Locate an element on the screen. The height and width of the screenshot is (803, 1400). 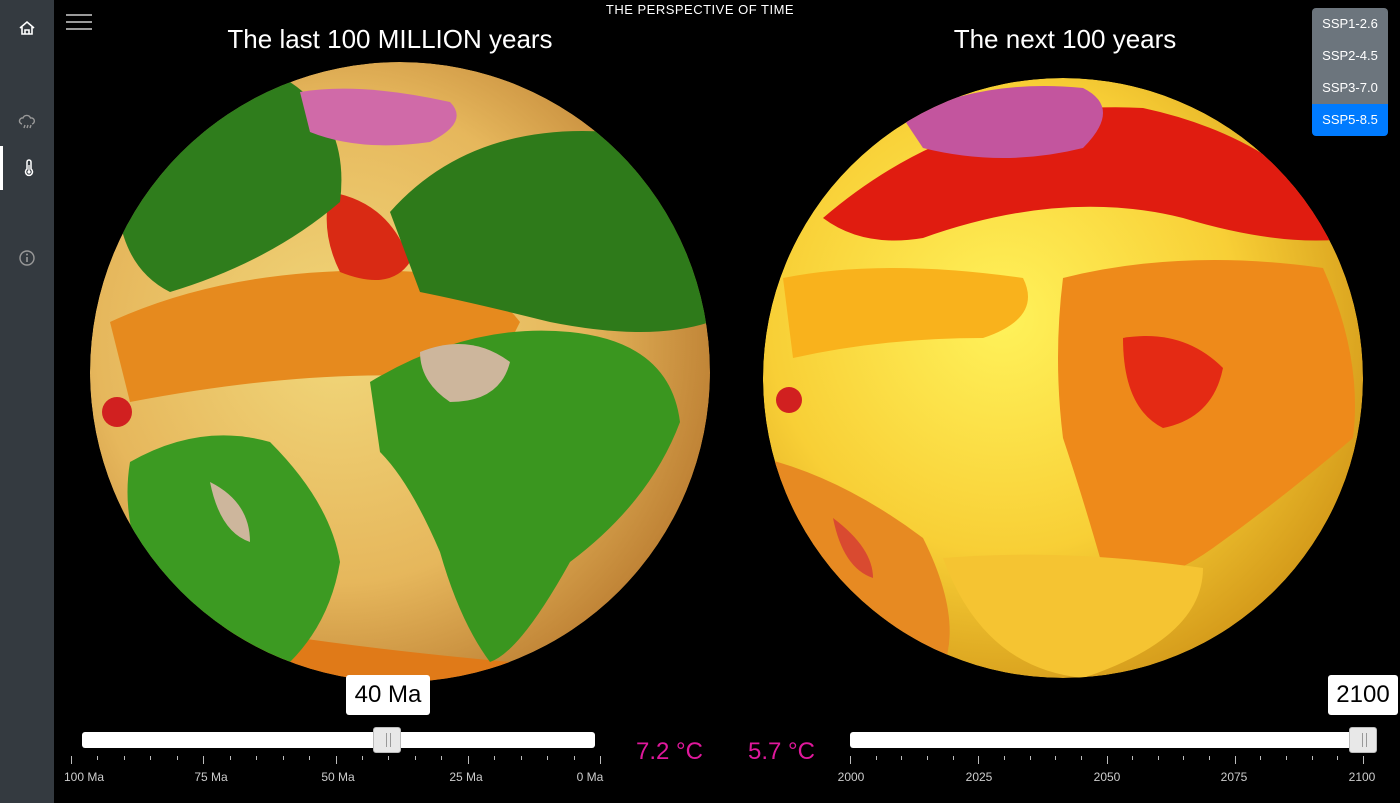
cloud-rain-icon is located at coordinates (27, 121).